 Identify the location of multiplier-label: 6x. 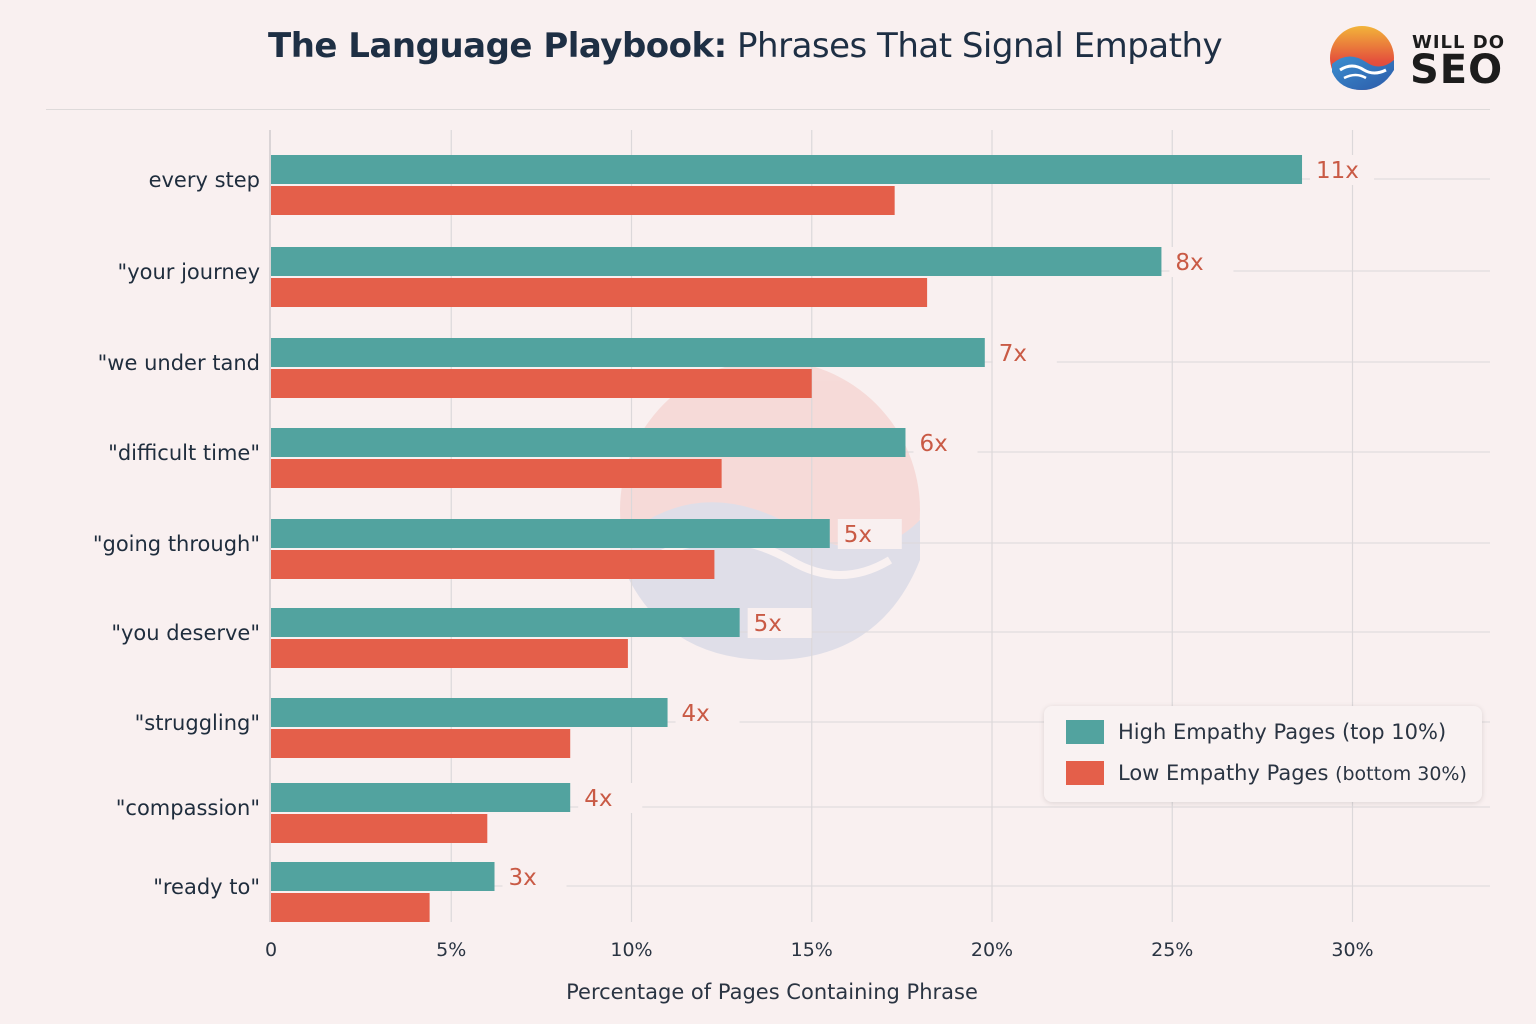
(933, 444).